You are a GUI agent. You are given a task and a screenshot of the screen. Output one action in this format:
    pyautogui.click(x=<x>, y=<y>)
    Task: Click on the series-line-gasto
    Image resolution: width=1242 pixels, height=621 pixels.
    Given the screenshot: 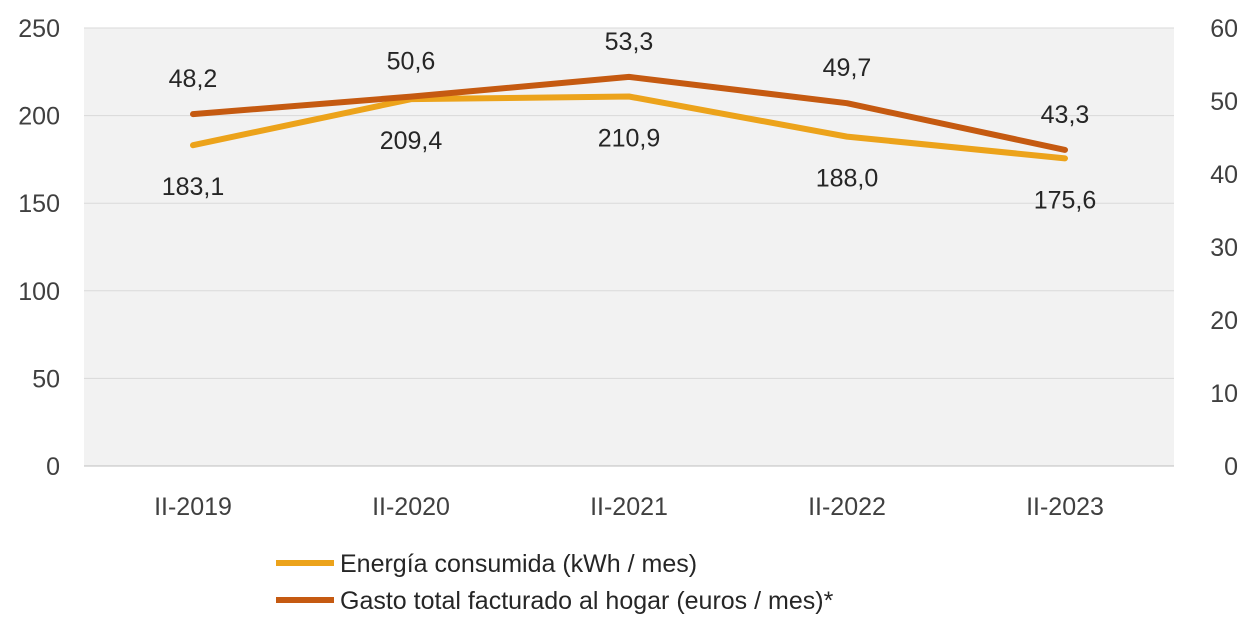 What is the action you would take?
    pyautogui.click(x=629, y=113)
    